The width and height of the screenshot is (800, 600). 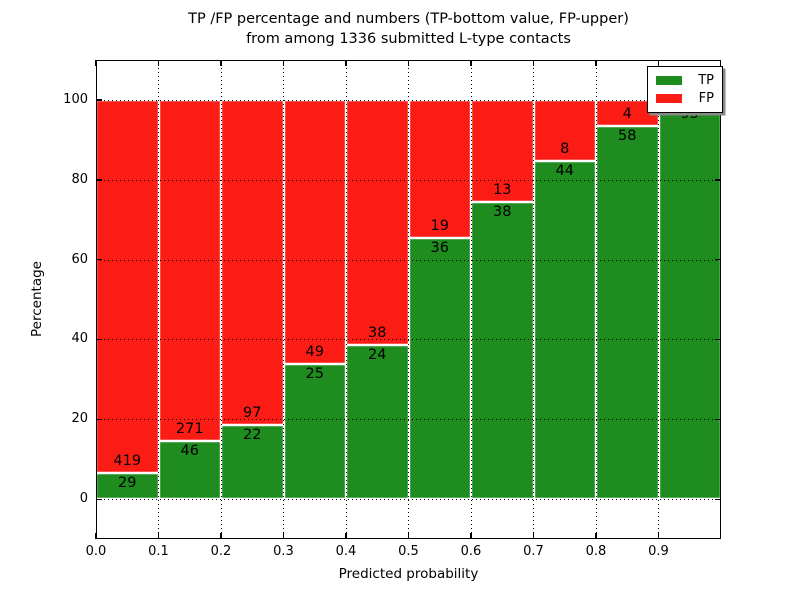 What do you see at coordinates (96, 551) in the screenshot?
I see `x-tick-label: 0.0` at bounding box center [96, 551].